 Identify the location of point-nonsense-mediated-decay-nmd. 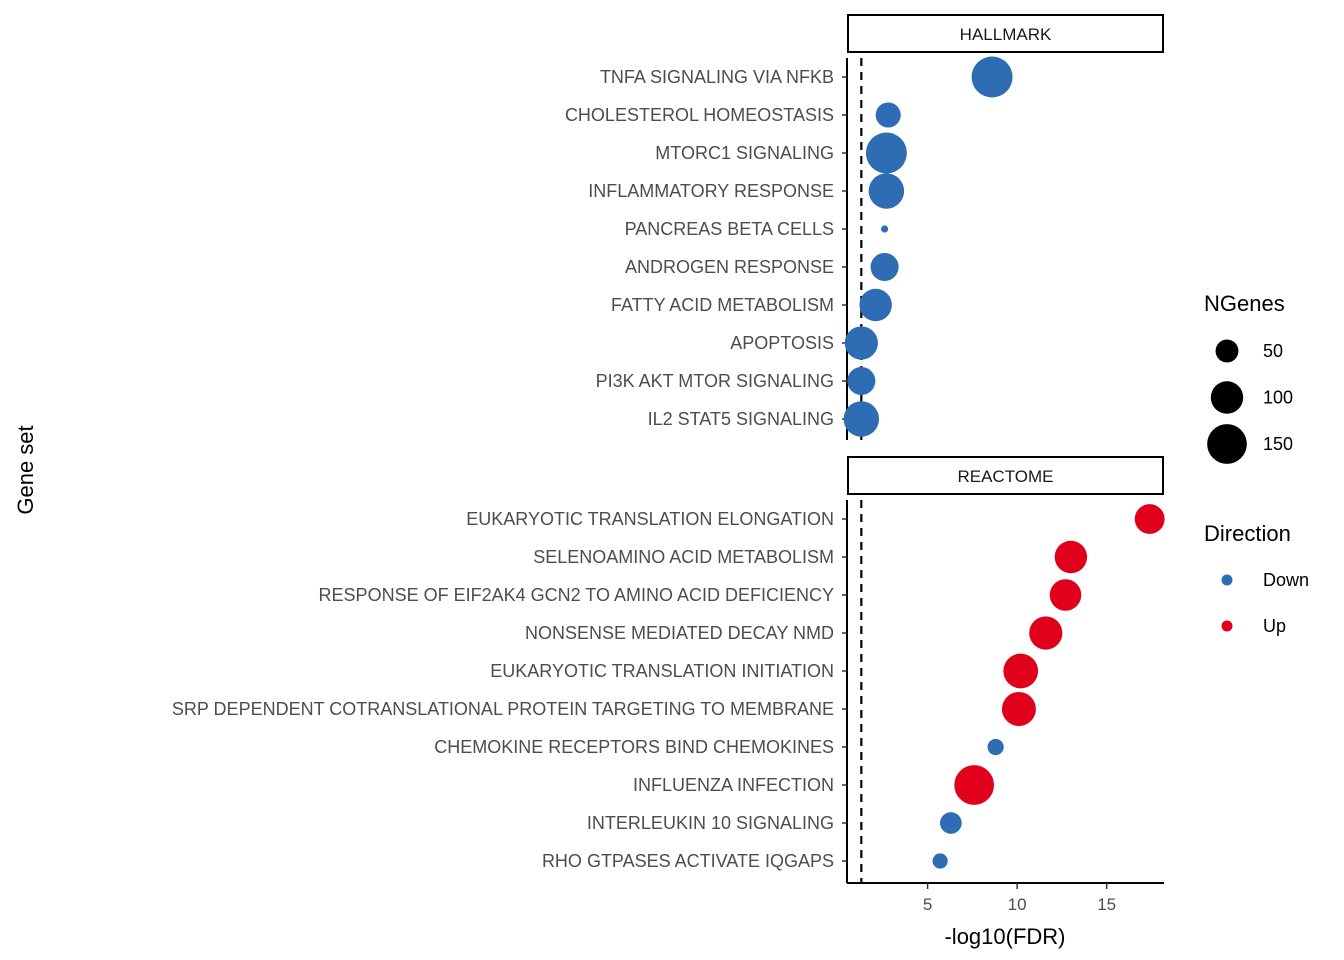
(1046, 633).